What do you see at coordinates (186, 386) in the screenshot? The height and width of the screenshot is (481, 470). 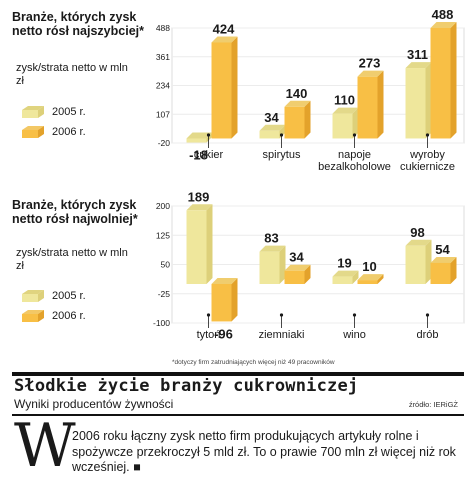 I see `headline: Słodkie życie branży cukrowniczej` at bounding box center [186, 386].